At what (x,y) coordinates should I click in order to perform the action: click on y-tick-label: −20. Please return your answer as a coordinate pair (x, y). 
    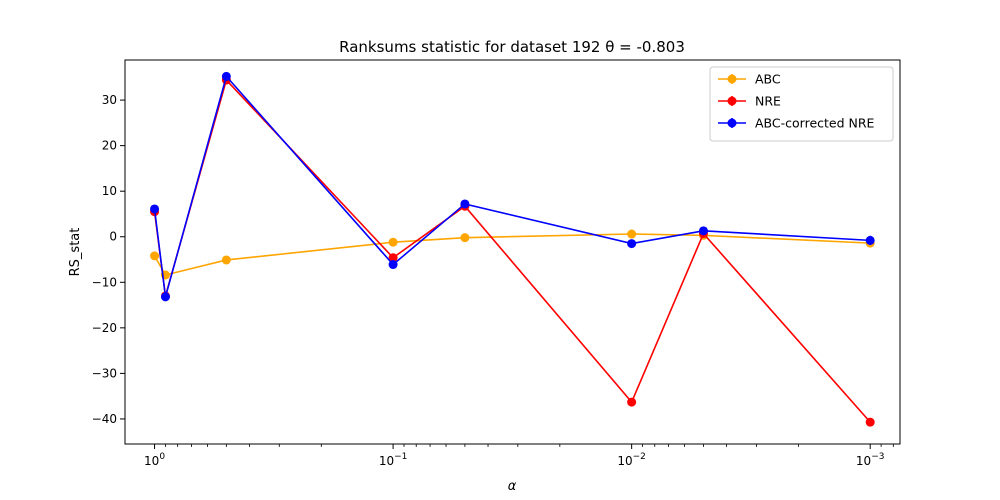
    Looking at the image, I should click on (104, 328).